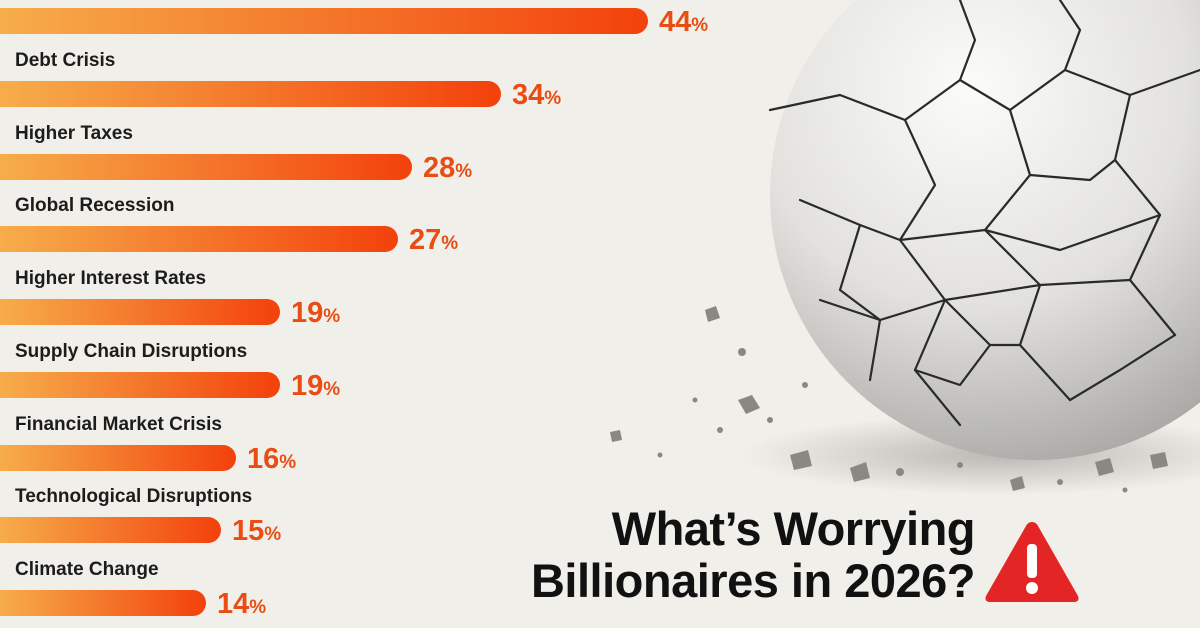 Image resolution: width=1200 pixels, height=628 pixels. Describe the element at coordinates (87, 569) in the screenshot. I see `category-label: Climate Change` at that location.